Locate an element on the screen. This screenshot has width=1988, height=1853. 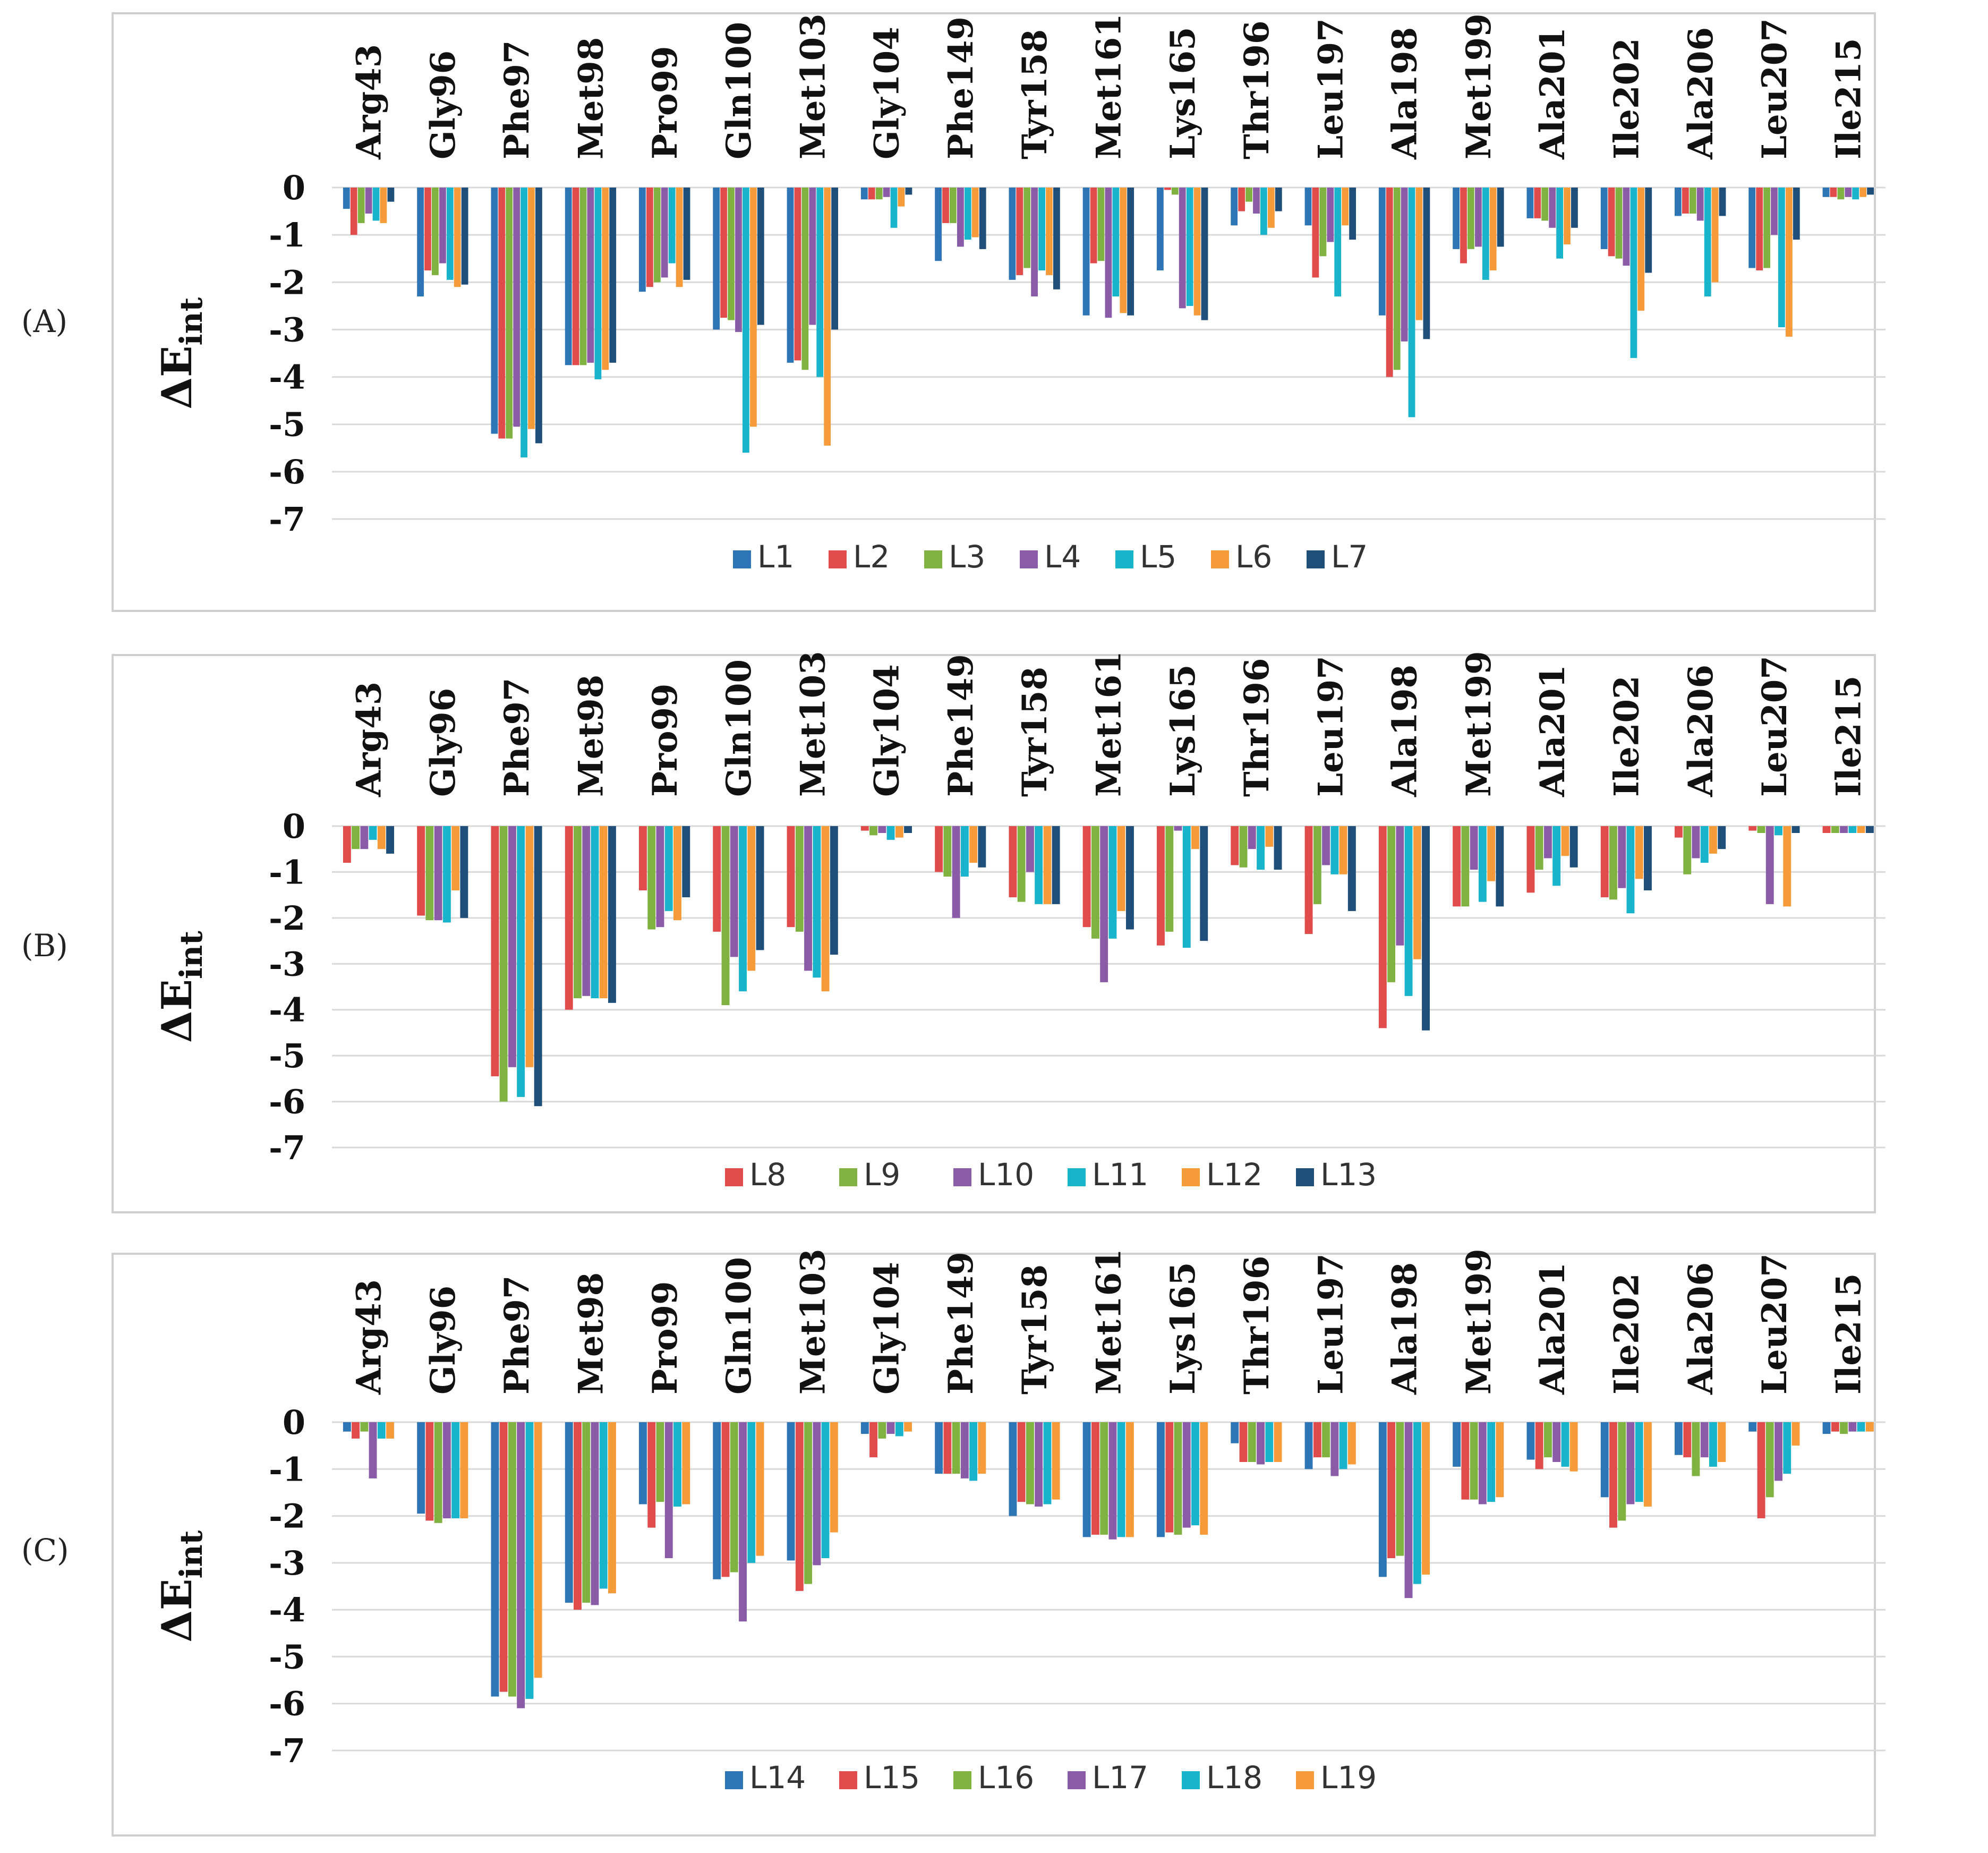
bar-L7-Ala201 is located at coordinates (1574, 208).